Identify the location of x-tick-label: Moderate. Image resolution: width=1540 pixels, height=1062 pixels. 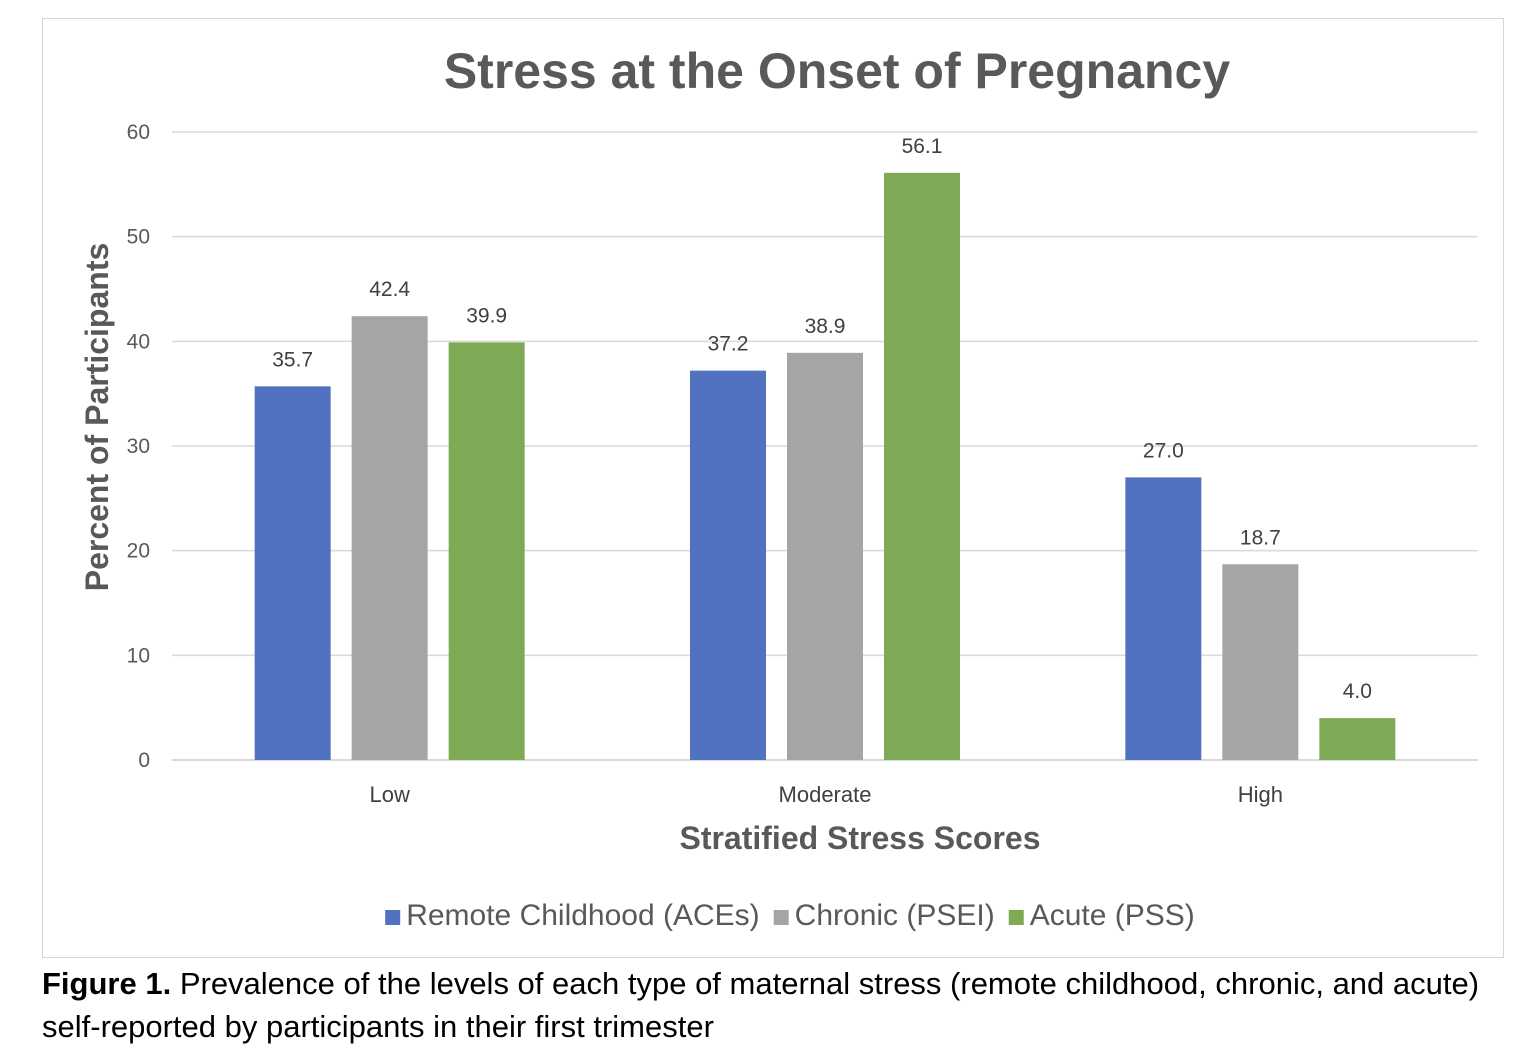
(825, 794).